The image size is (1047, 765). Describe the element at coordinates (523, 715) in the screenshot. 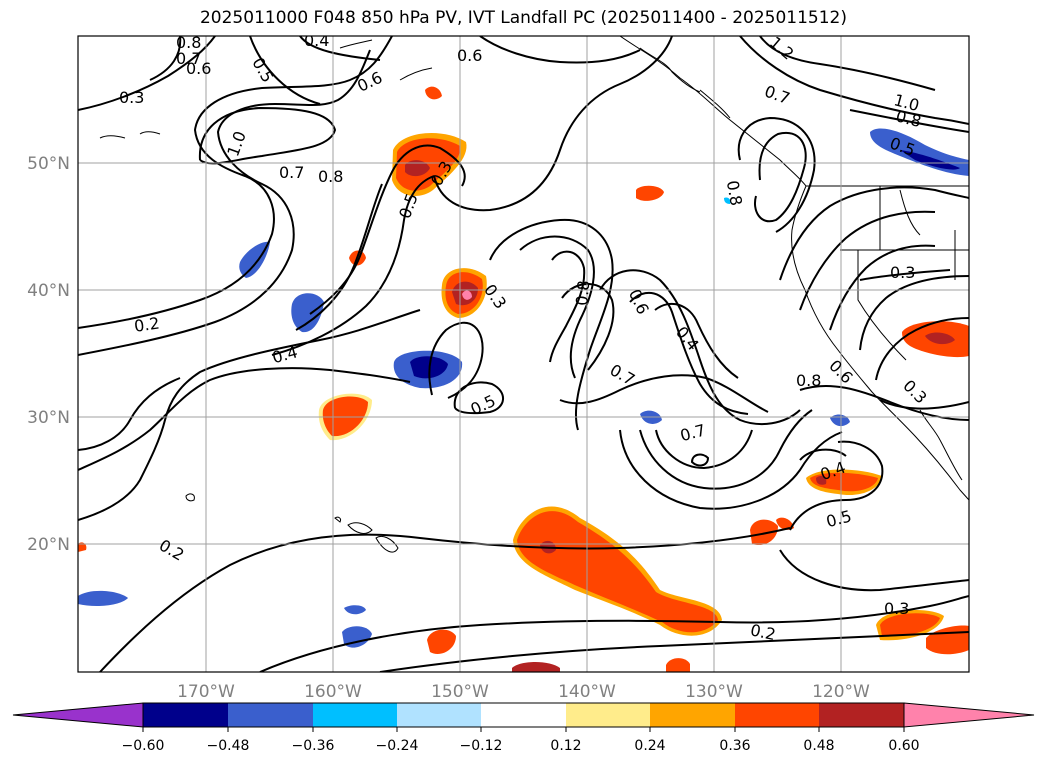

I see `colorbar-frame` at that location.